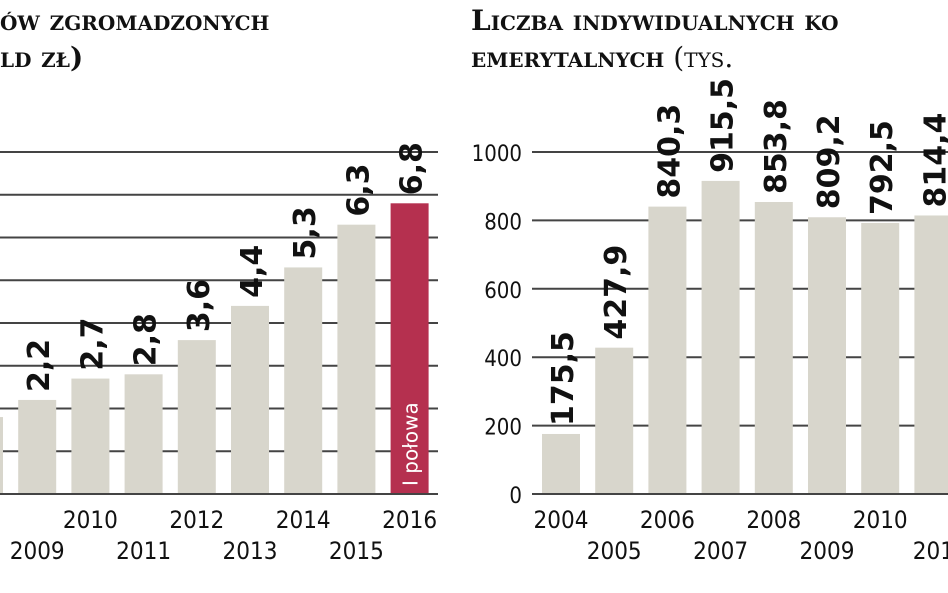 The height and width of the screenshot is (593, 948). What do you see at coordinates (250, 551) in the screenshot?
I see `left-x-tick-label: 2013` at bounding box center [250, 551].